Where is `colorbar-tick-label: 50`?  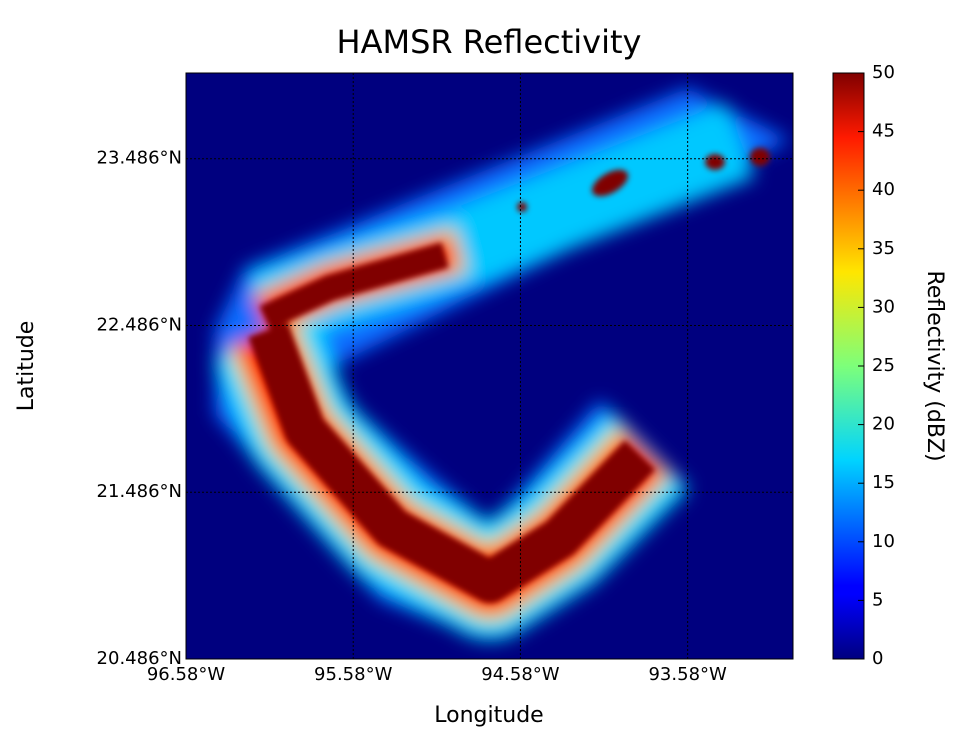
colorbar-tick-label: 50 is located at coordinates (883, 72).